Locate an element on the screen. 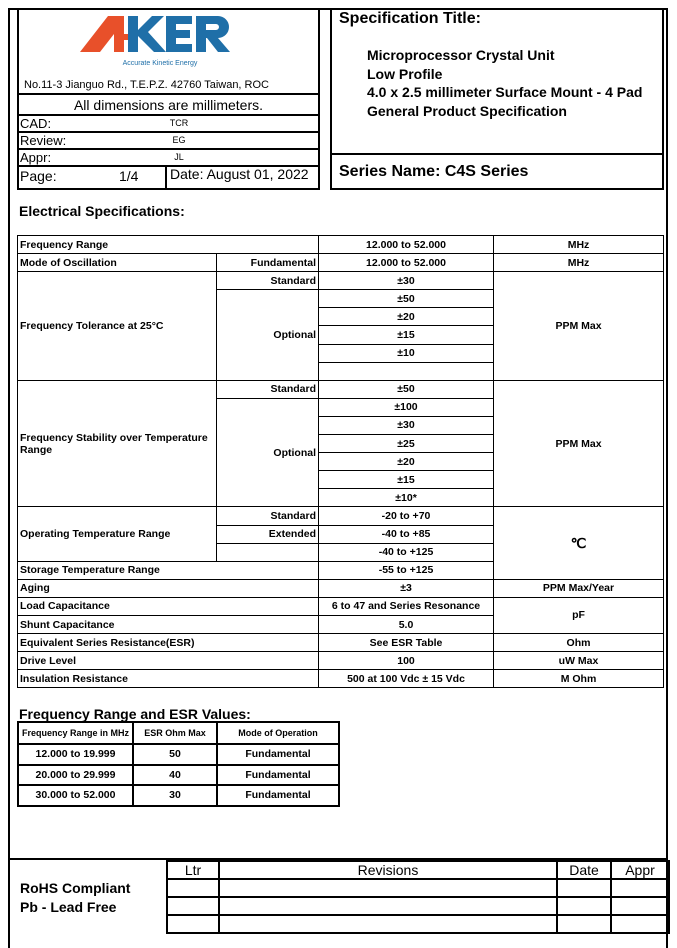 The image size is (677, 948). table-cell: -40 to +125 is located at coordinates (406, 552).